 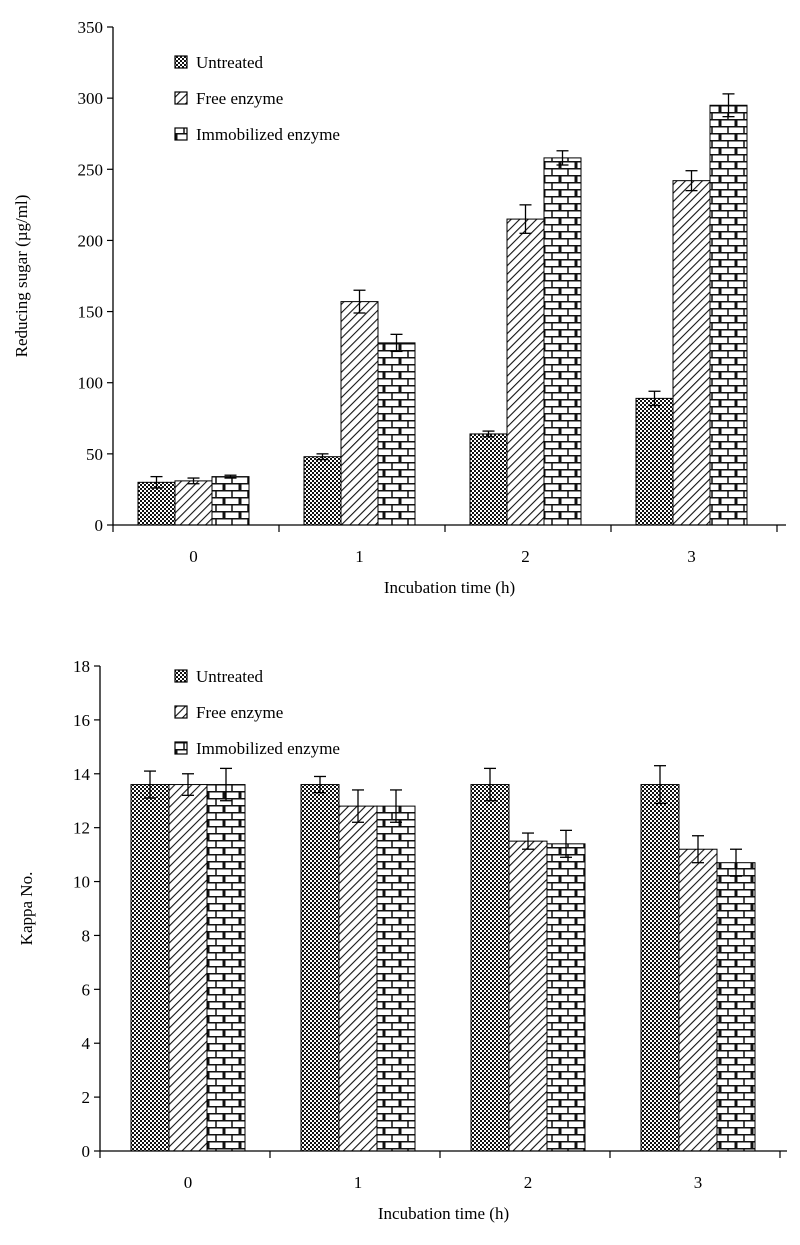 I want to click on y-tick-label: 250, so click(x=91, y=169).